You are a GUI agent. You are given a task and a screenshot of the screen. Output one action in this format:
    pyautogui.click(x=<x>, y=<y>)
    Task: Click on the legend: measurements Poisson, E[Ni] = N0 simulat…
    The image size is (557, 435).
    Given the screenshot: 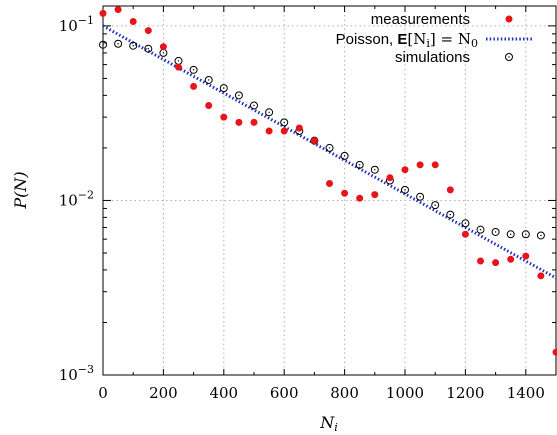 What is the action you would take?
    pyautogui.click(x=435, y=38)
    